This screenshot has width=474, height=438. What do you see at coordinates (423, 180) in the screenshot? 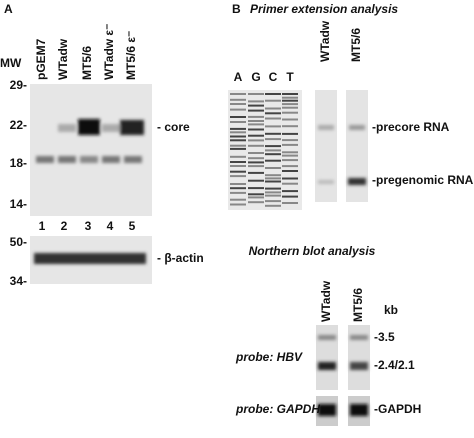
I see `band-label: -pregenomic RNA` at bounding box center [423, 180].